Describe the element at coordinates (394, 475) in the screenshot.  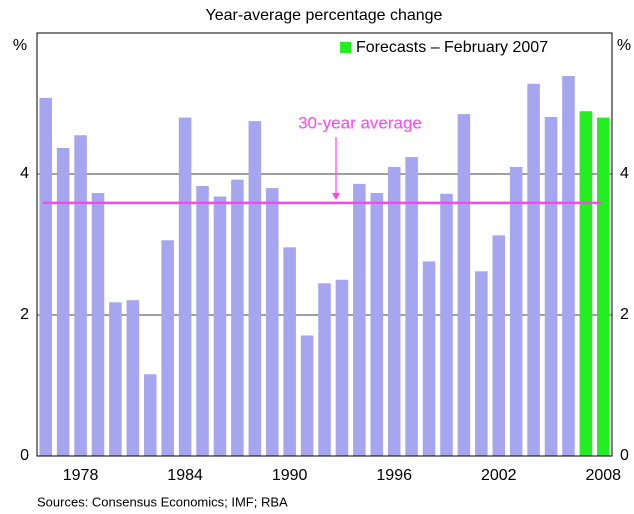
I see `x-tick-label: 1996` at that location.